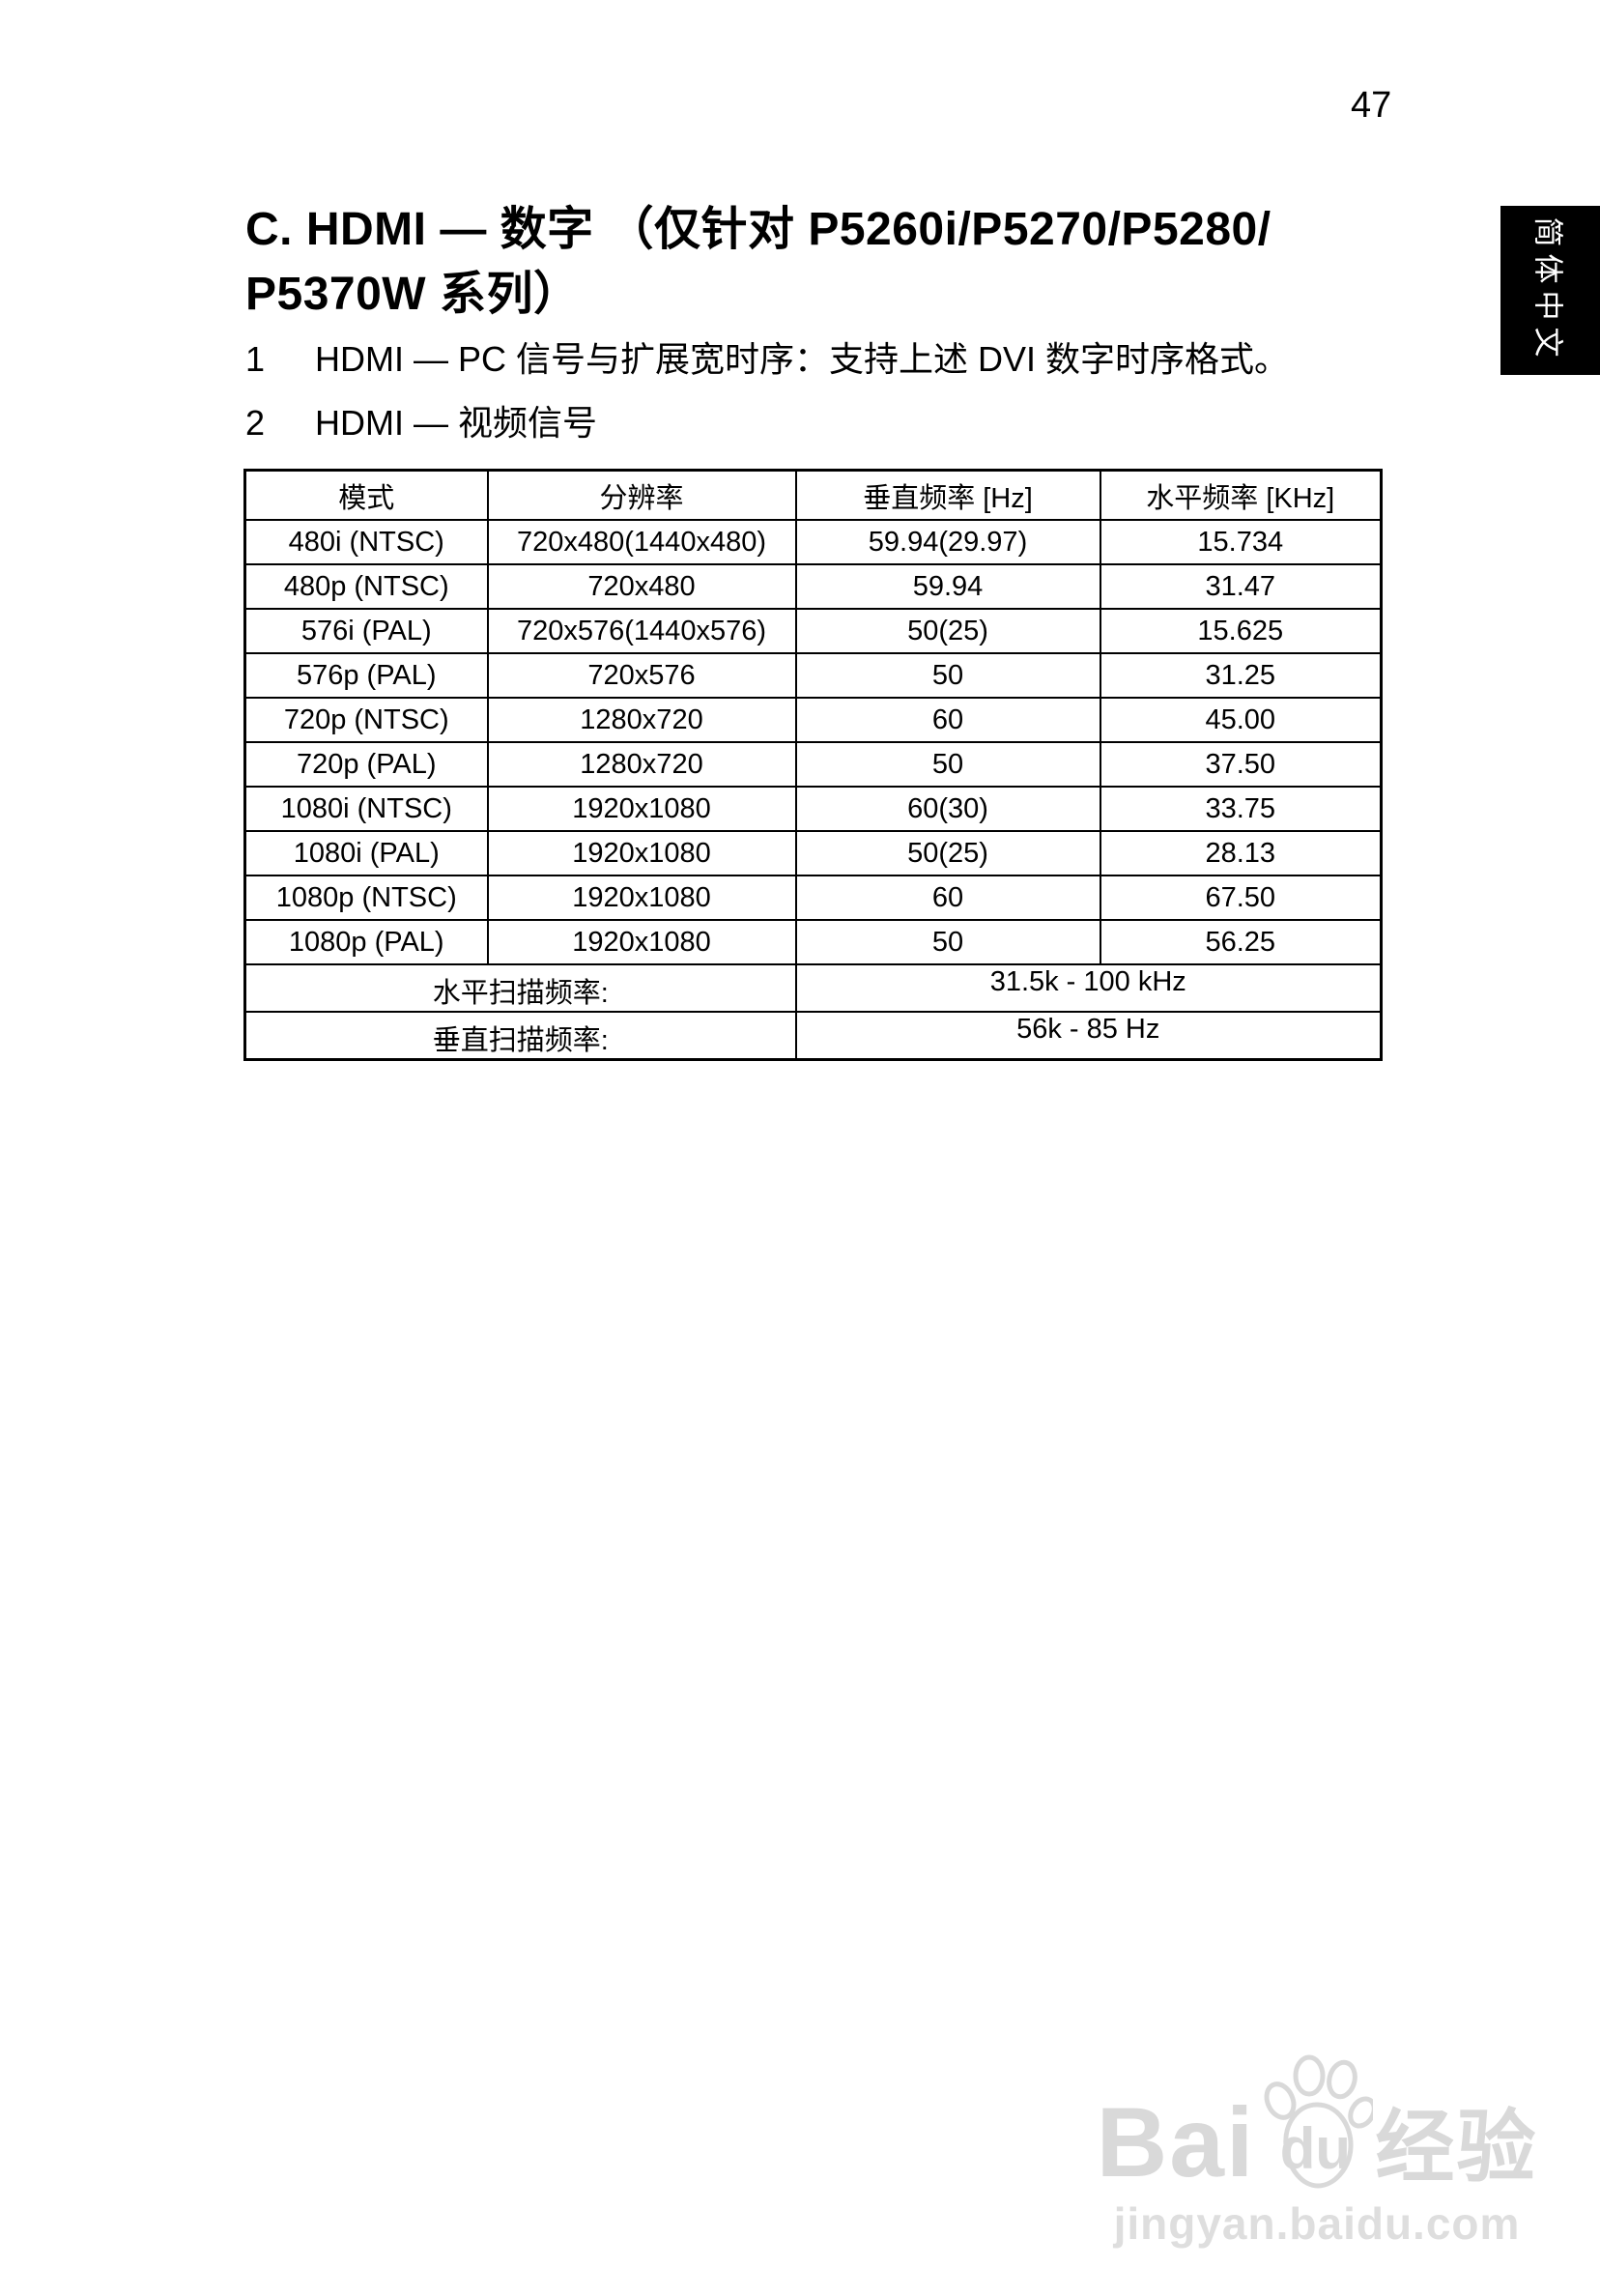 The height and width of the screenshot is (2296, 1600). I want to click on baidu-logo-du: du, so click(1315, 2148).